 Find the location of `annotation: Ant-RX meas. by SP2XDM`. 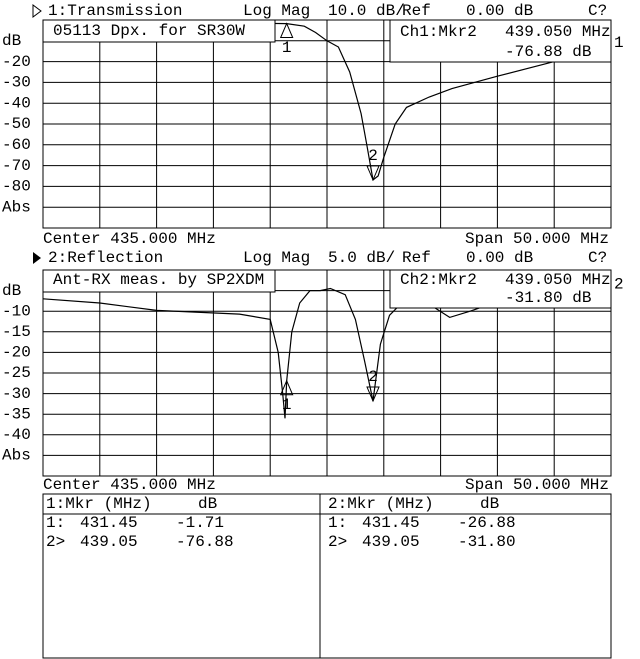

annotation: Ant-RX meas. by SP2XDM is located at coordinates (158, 280).